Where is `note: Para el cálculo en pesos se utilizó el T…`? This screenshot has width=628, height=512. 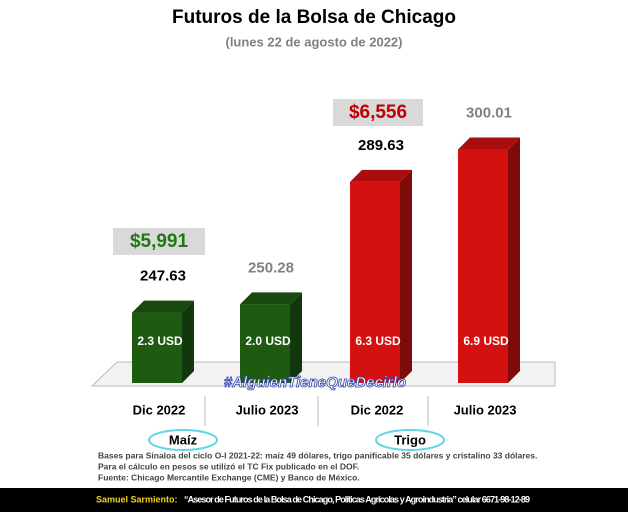
note: Para el cálculo en pesos se utilizó el T… is located at coordinates (228, 466).